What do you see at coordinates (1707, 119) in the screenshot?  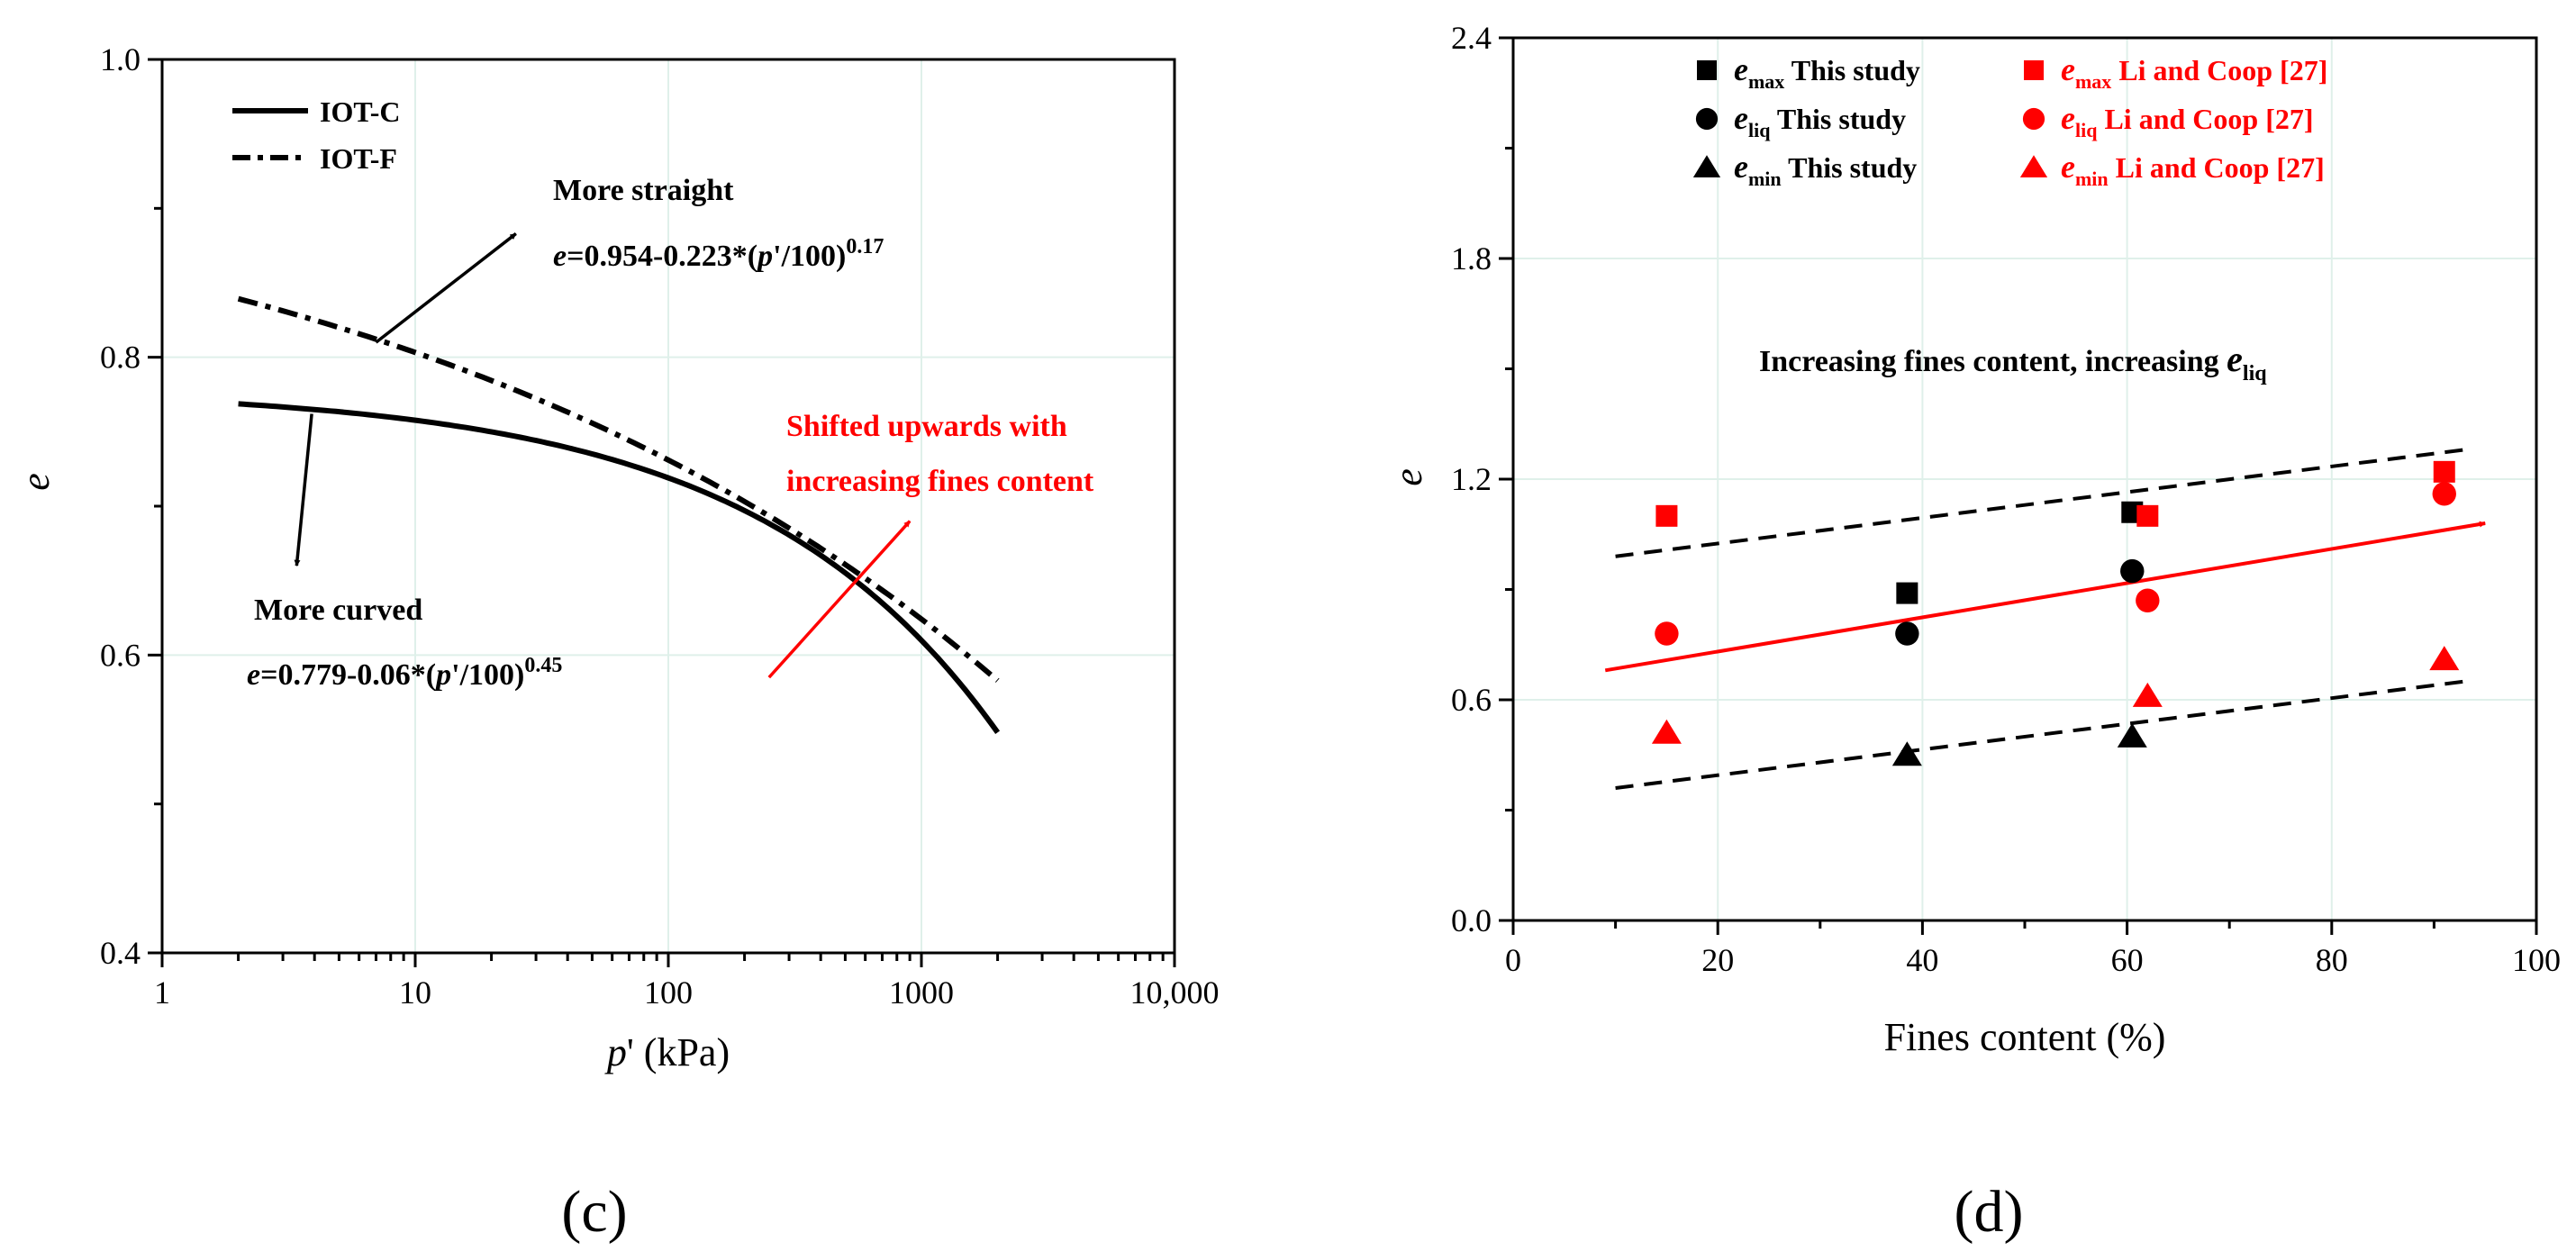 I see `legend-marker-liq-this-study` at bounding box center [1707, 119].